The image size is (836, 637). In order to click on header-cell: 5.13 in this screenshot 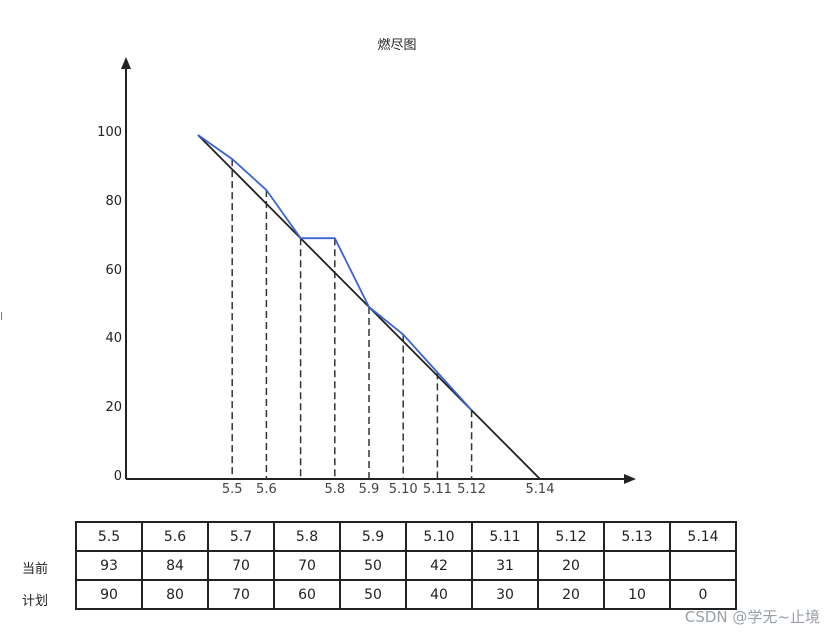, I will do `click(637, 536)`.